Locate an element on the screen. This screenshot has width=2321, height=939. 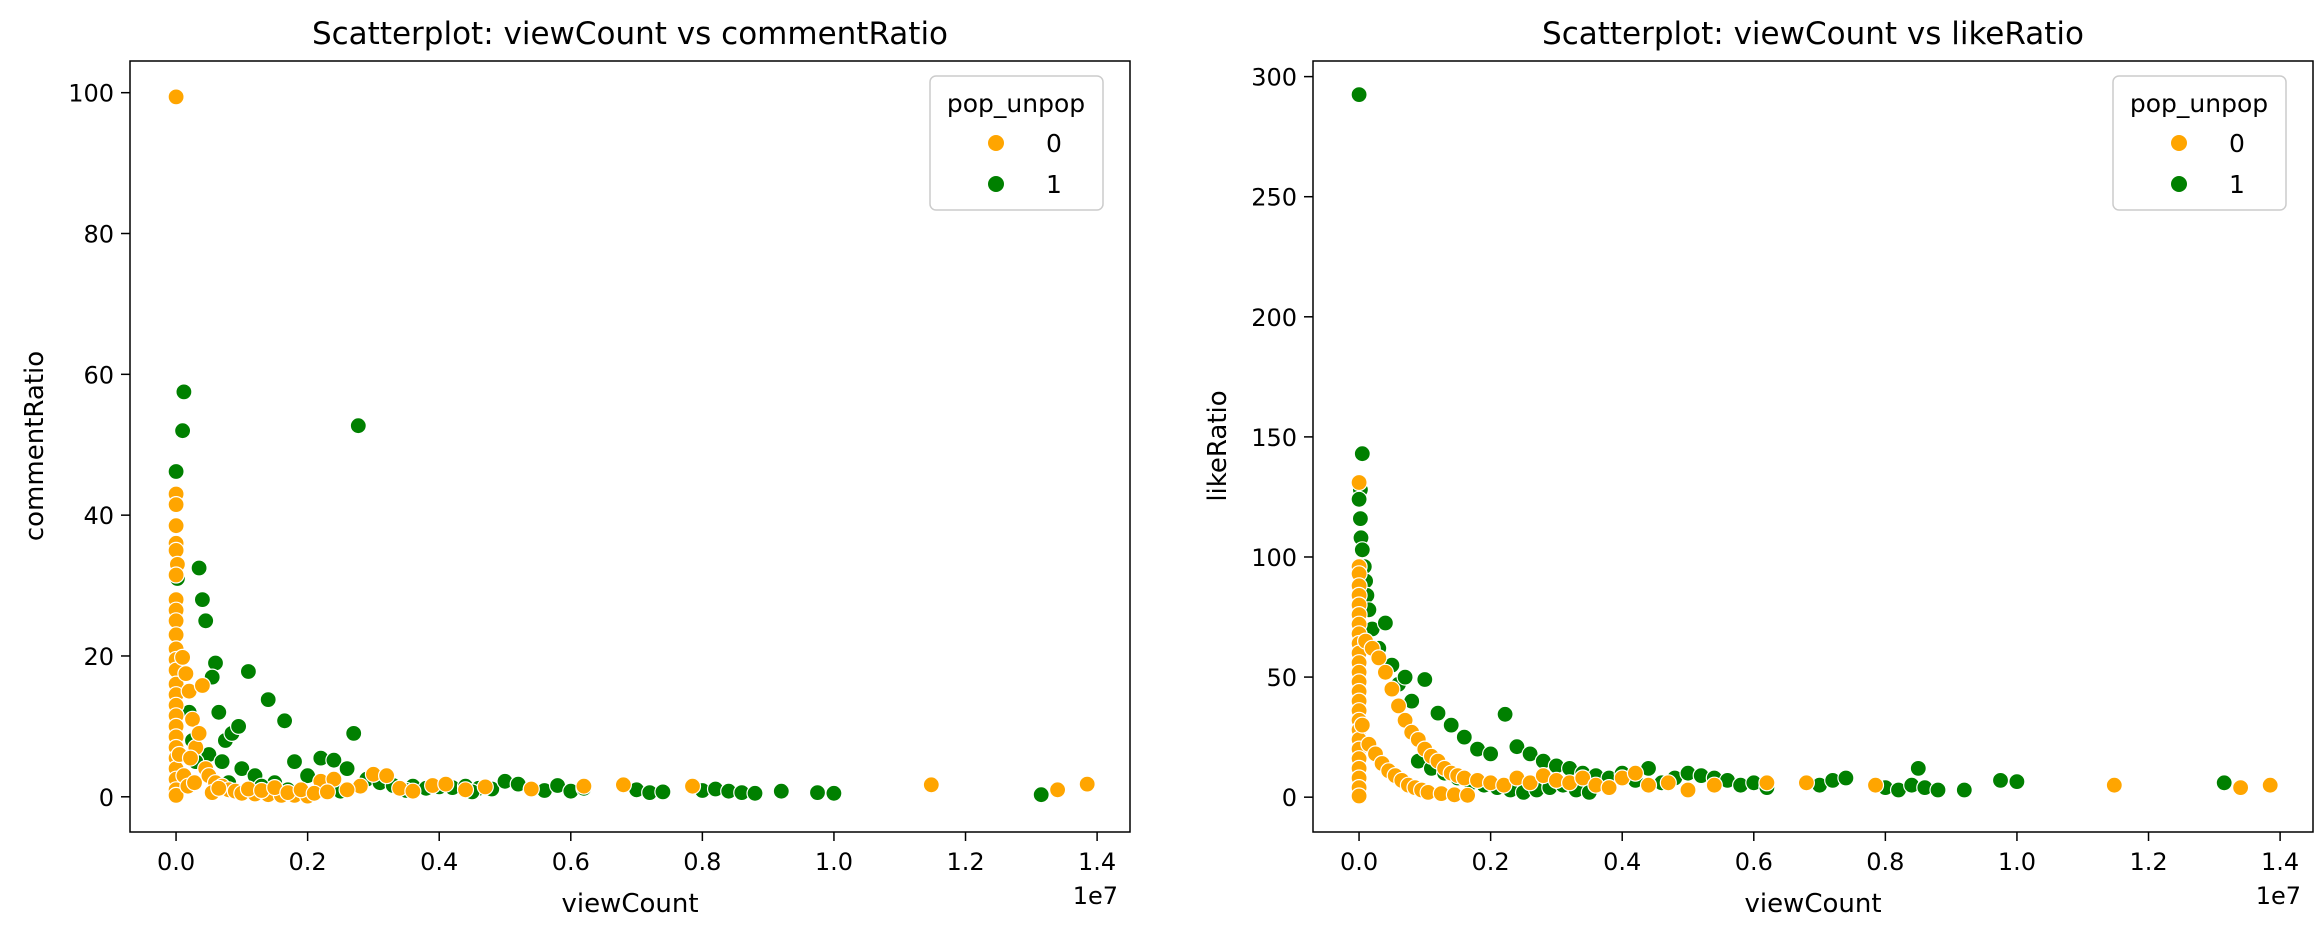
legend-title: pop_unpop is located at coordinates (2199, 103).